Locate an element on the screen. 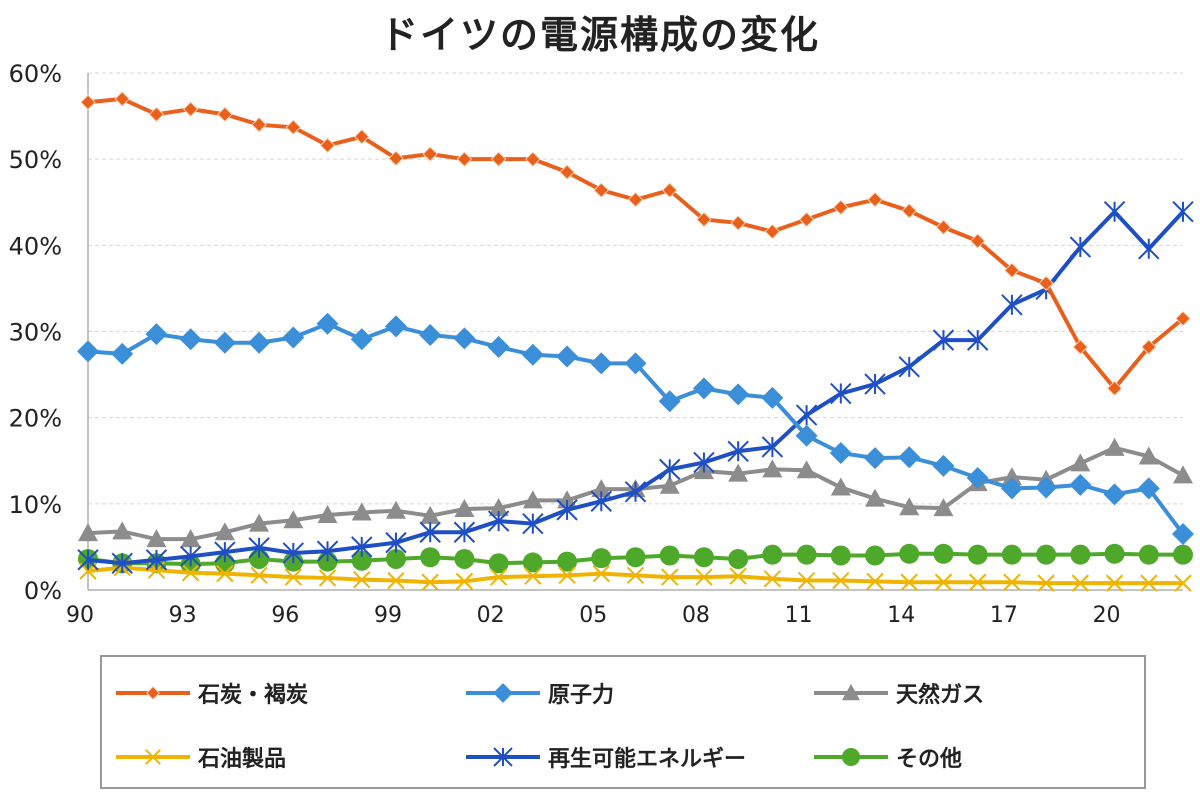 The width and height of the screenshot is (1200, 800). x-tick-label: 20 is located at coordinates (1107, 615).